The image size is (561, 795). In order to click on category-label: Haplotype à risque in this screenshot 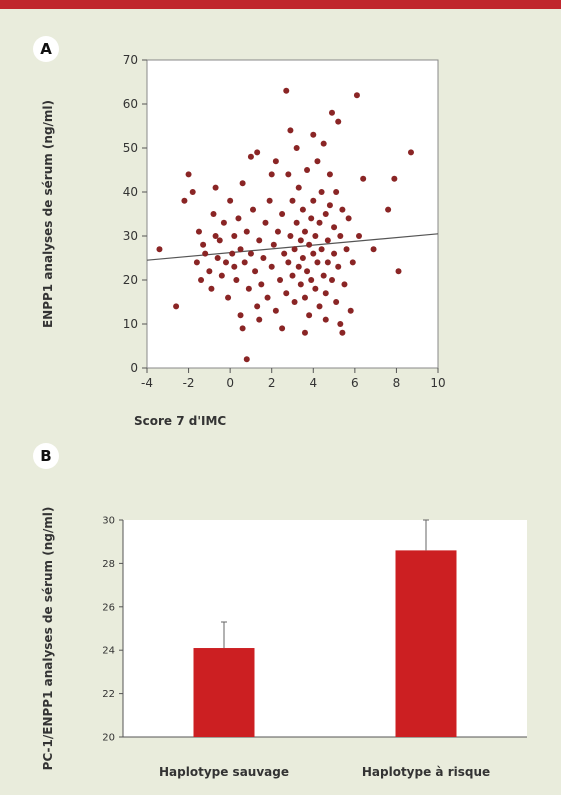, I will do `click(426, 772)`.